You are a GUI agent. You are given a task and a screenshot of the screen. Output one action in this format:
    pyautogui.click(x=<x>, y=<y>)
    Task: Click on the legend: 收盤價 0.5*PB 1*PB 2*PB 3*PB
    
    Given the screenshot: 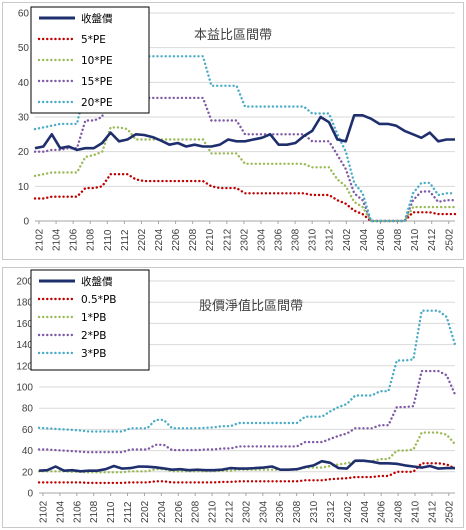 What is the action you would take?
    pyautogui.click(x=90, y=320)
    